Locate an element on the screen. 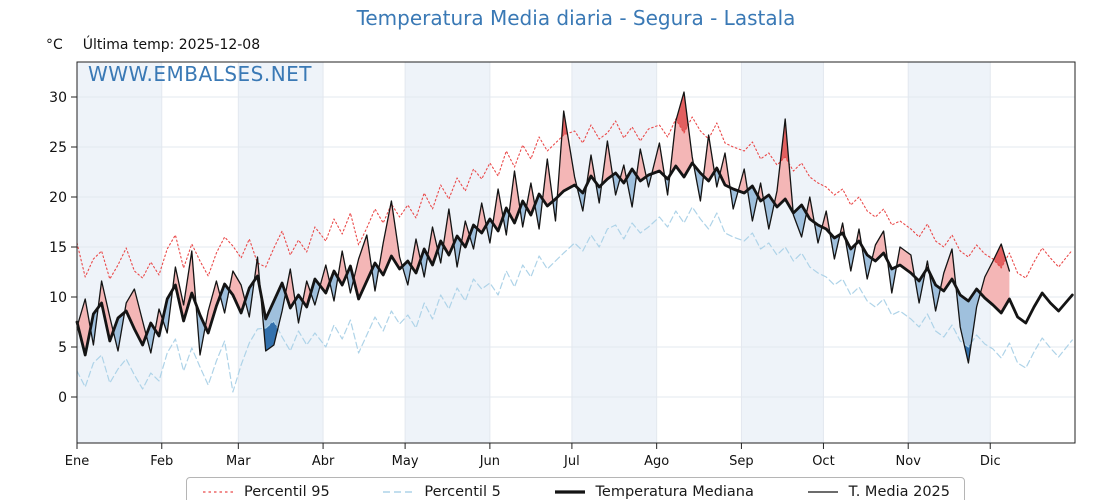 The height and width of the screenshot is (500, 1120). legend-label-median: Temperatura Mediana is located at coordinates (674, 492).